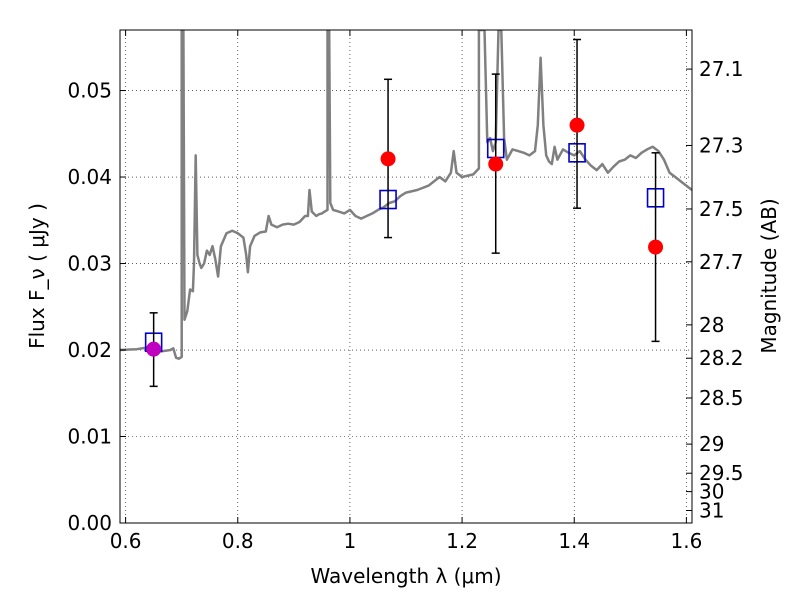 The height and width of the screenshot is (600, 800). I want to click on mag-tick-label: 27.7, so click(721, 262).